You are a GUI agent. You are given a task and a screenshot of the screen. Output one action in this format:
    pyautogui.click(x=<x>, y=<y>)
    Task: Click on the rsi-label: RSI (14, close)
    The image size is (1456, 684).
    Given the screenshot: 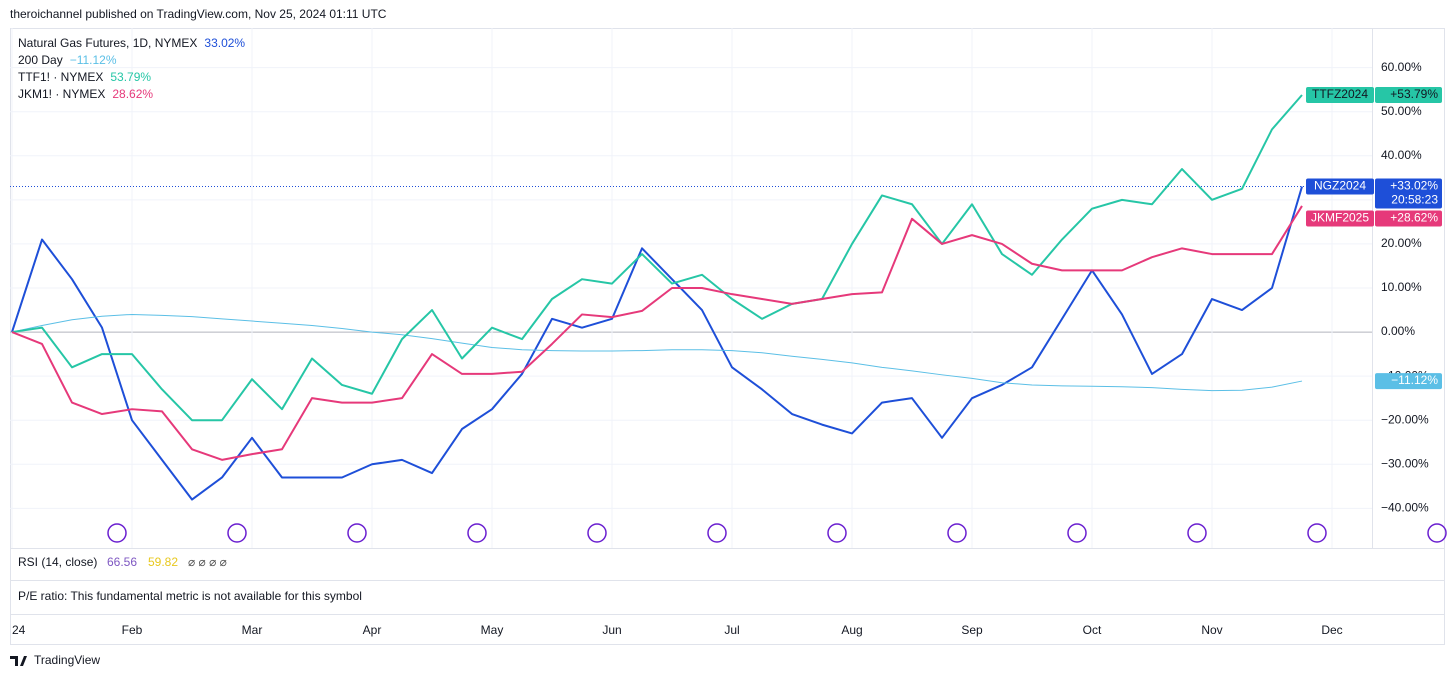 What is the action you would take?
    pyautogui.click(x=57, y=562)
    